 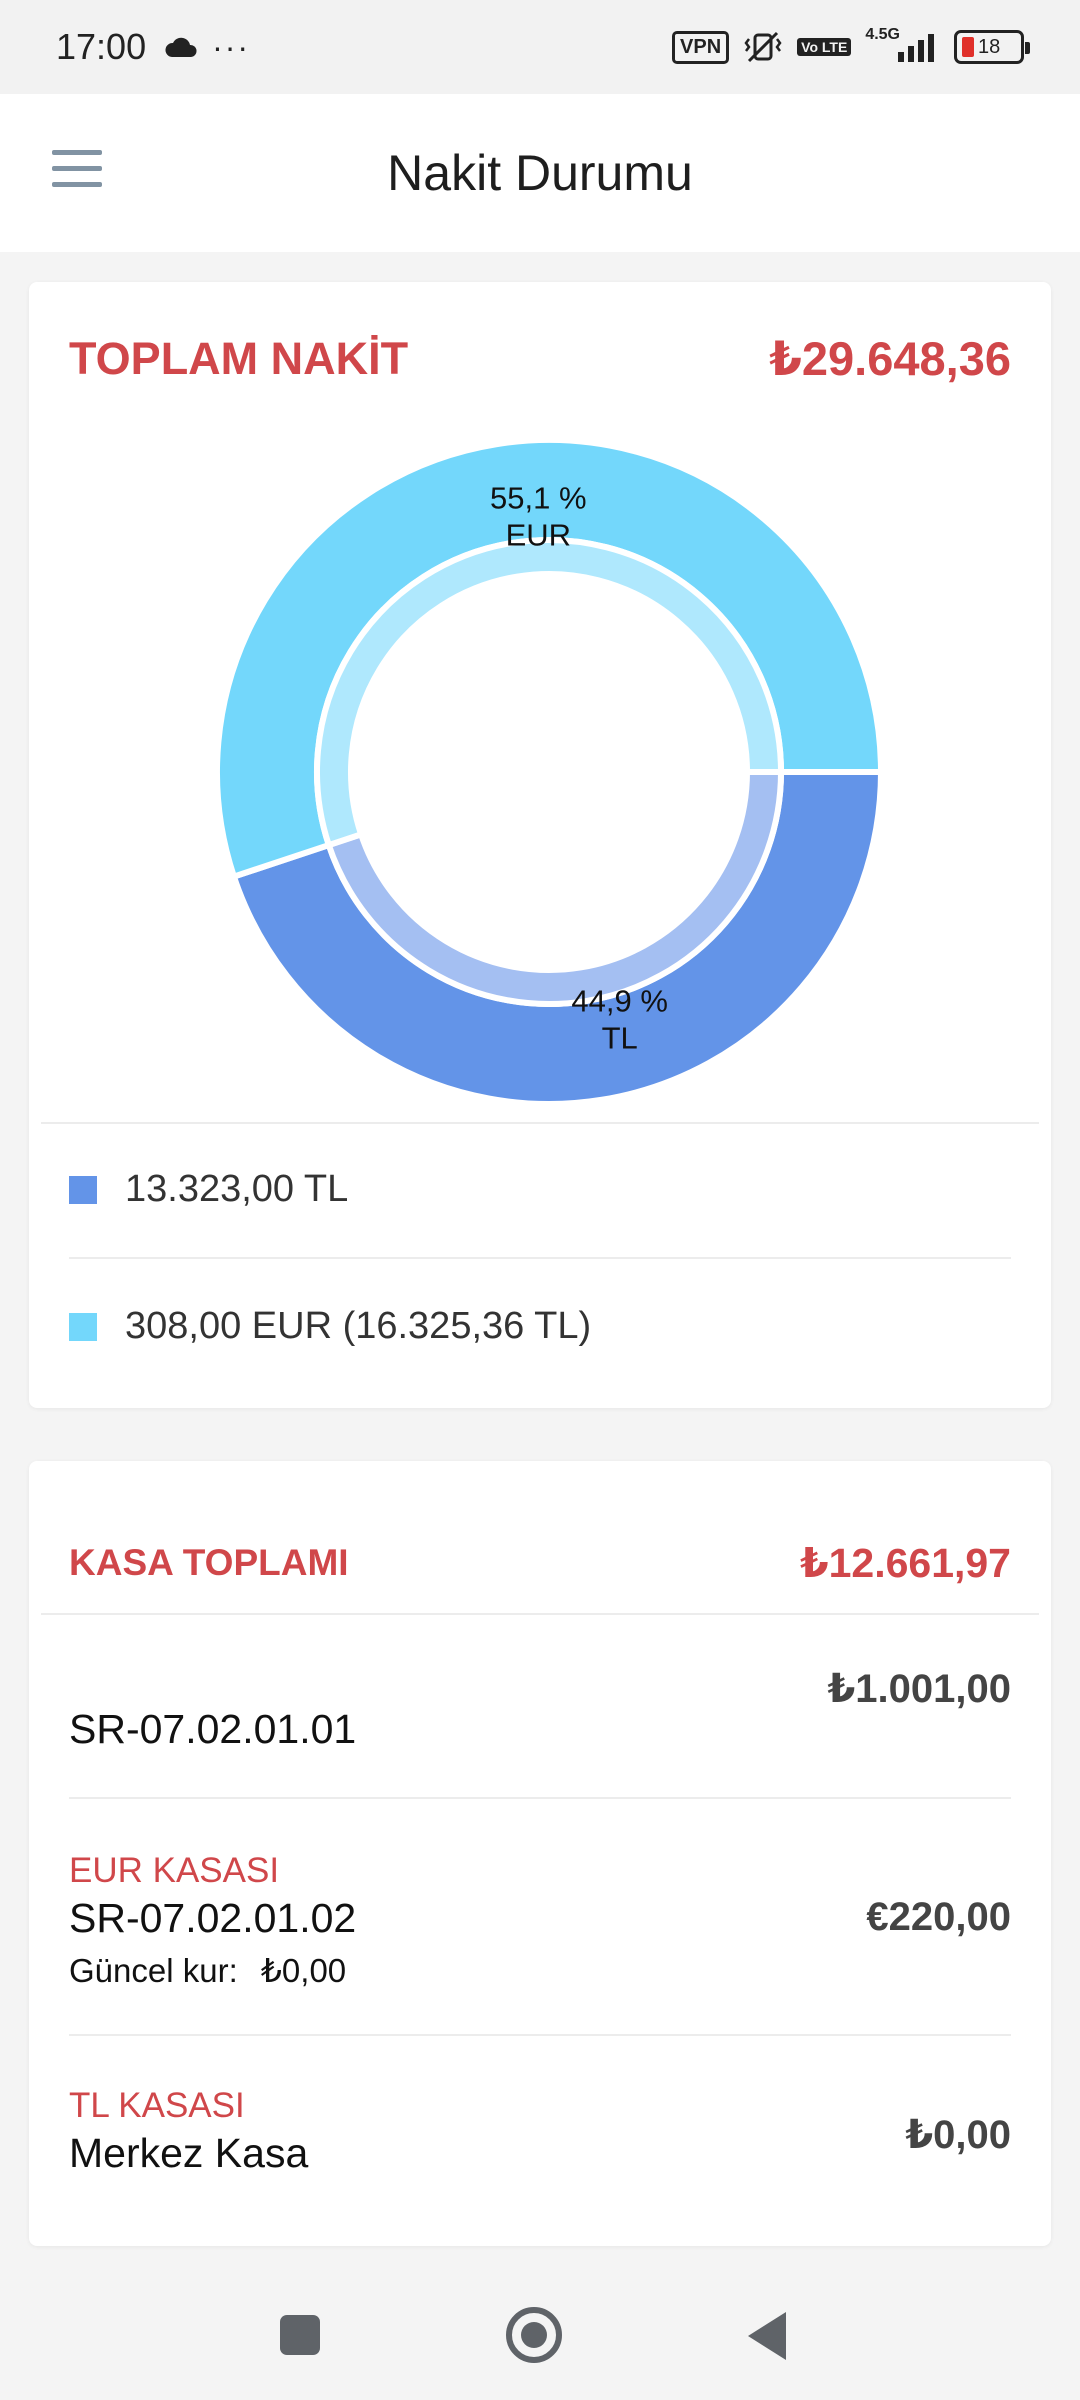 I want to click on kasa-type: EUR KASASI, so click(x=174, y=1870).